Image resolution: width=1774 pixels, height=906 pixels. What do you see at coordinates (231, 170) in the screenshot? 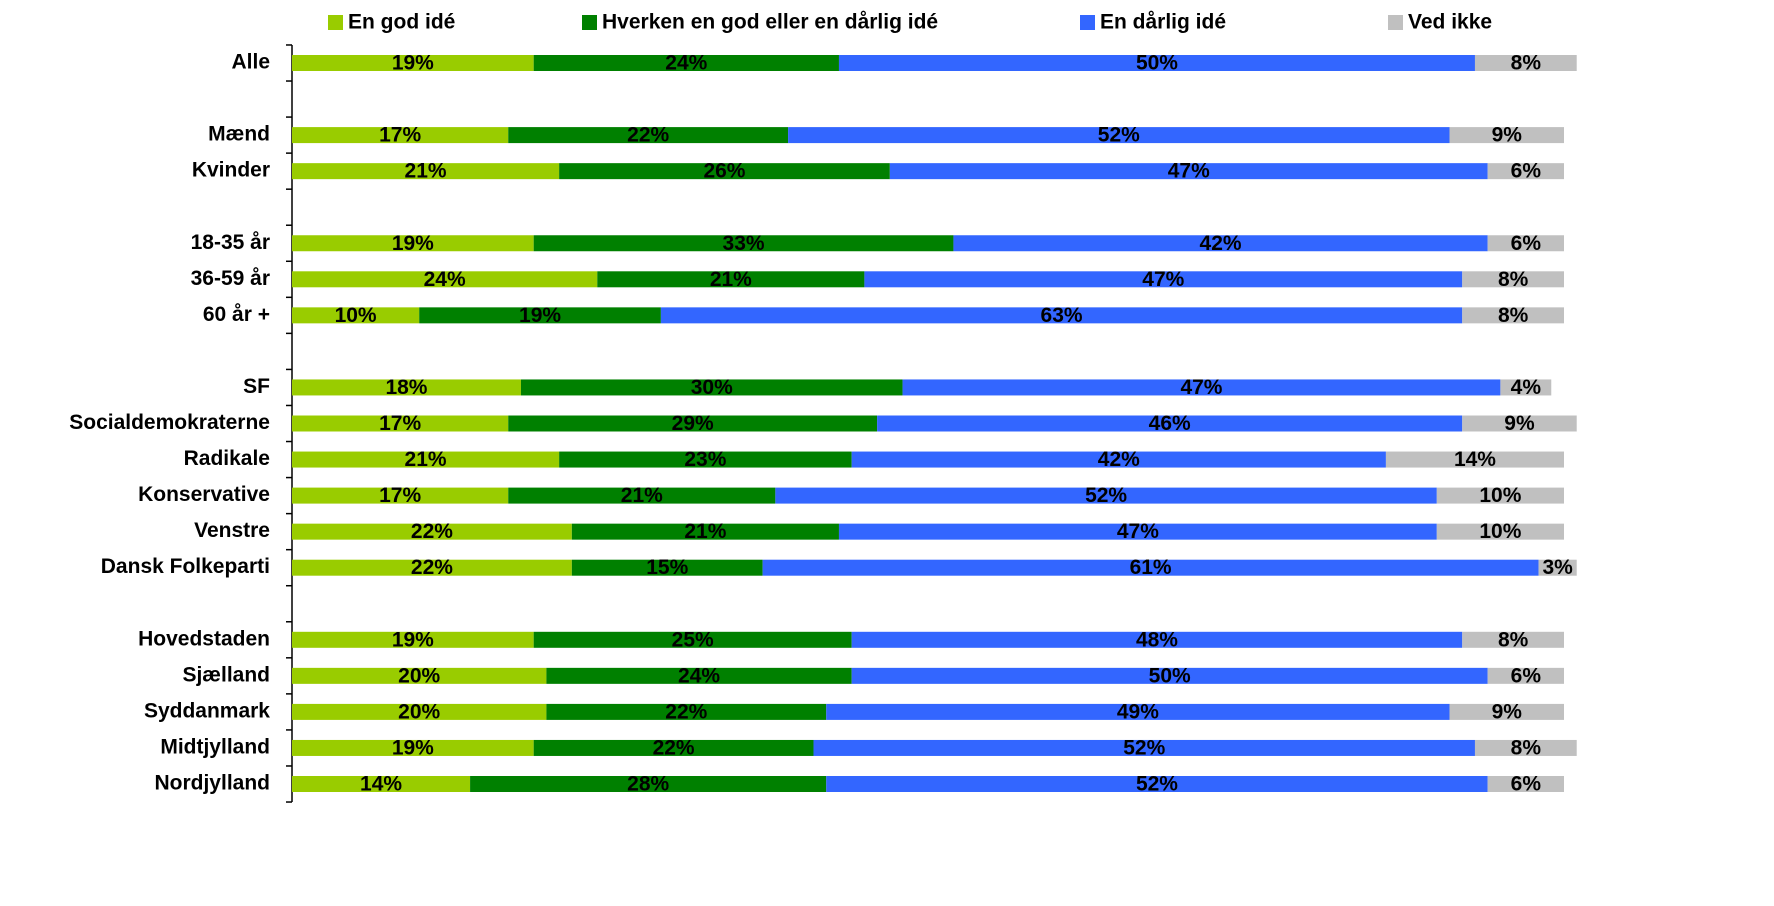
I see `y-tick-label: Kvinder` at bounding box center [231, 170].